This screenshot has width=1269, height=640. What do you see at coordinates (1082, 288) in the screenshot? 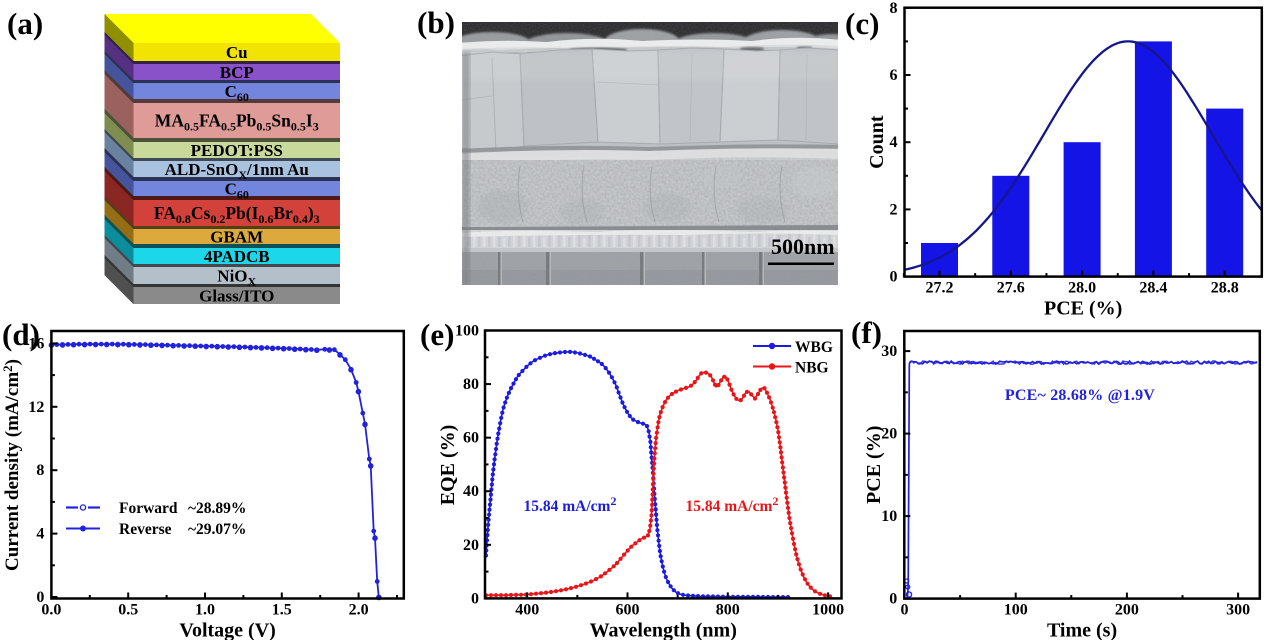
I see `svg-text: 28.0` at bounding box center [1082, 288].